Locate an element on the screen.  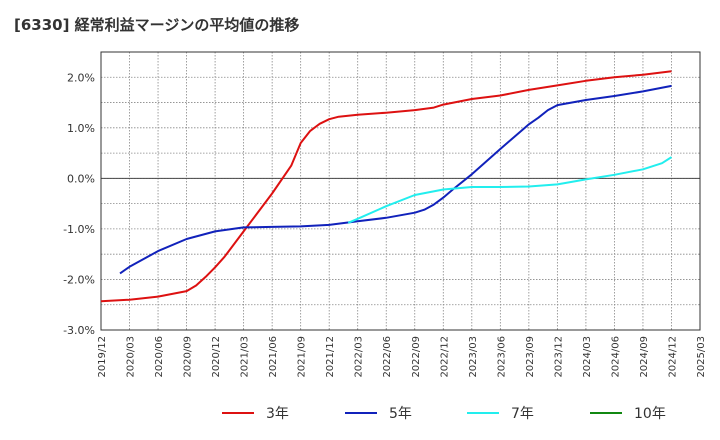
x-tick-label: 2023/06 is located at coordinates (501, 357).